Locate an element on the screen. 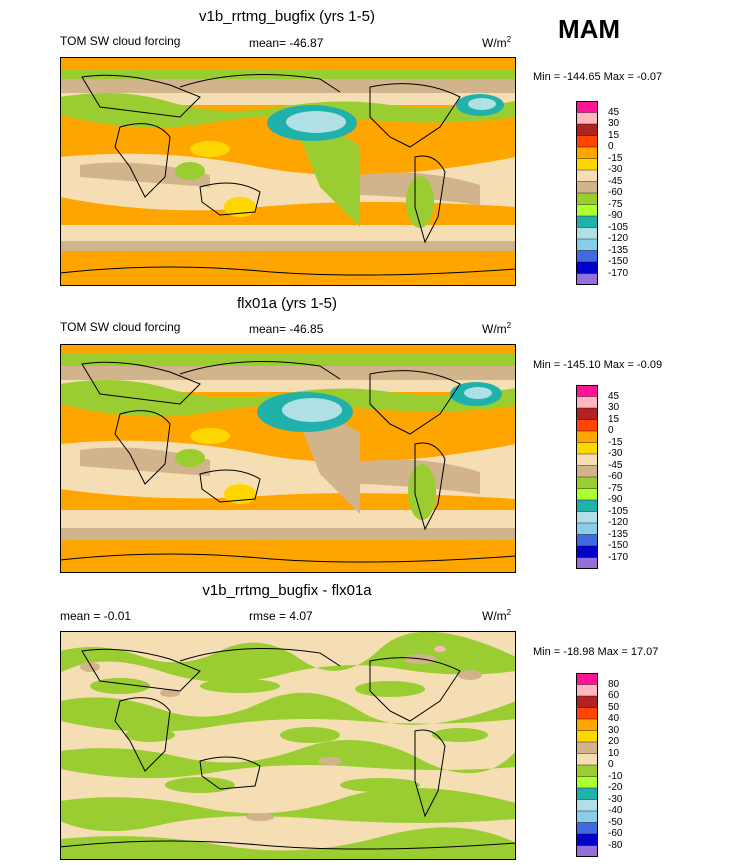 The image size is (732, 865). colorbar-tick-label: -40 is located at coordinates (615, 810).